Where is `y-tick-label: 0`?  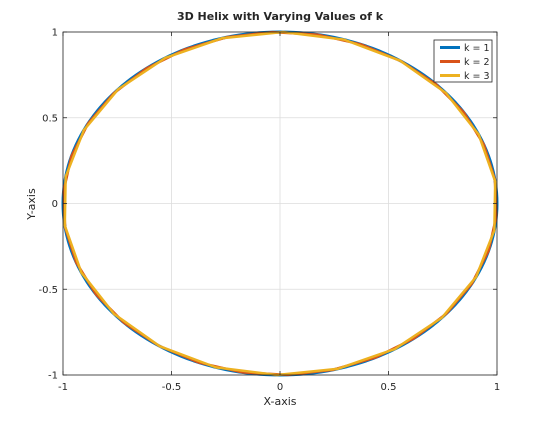 y-tick-label: 0 is located at coordinates (55, 204).